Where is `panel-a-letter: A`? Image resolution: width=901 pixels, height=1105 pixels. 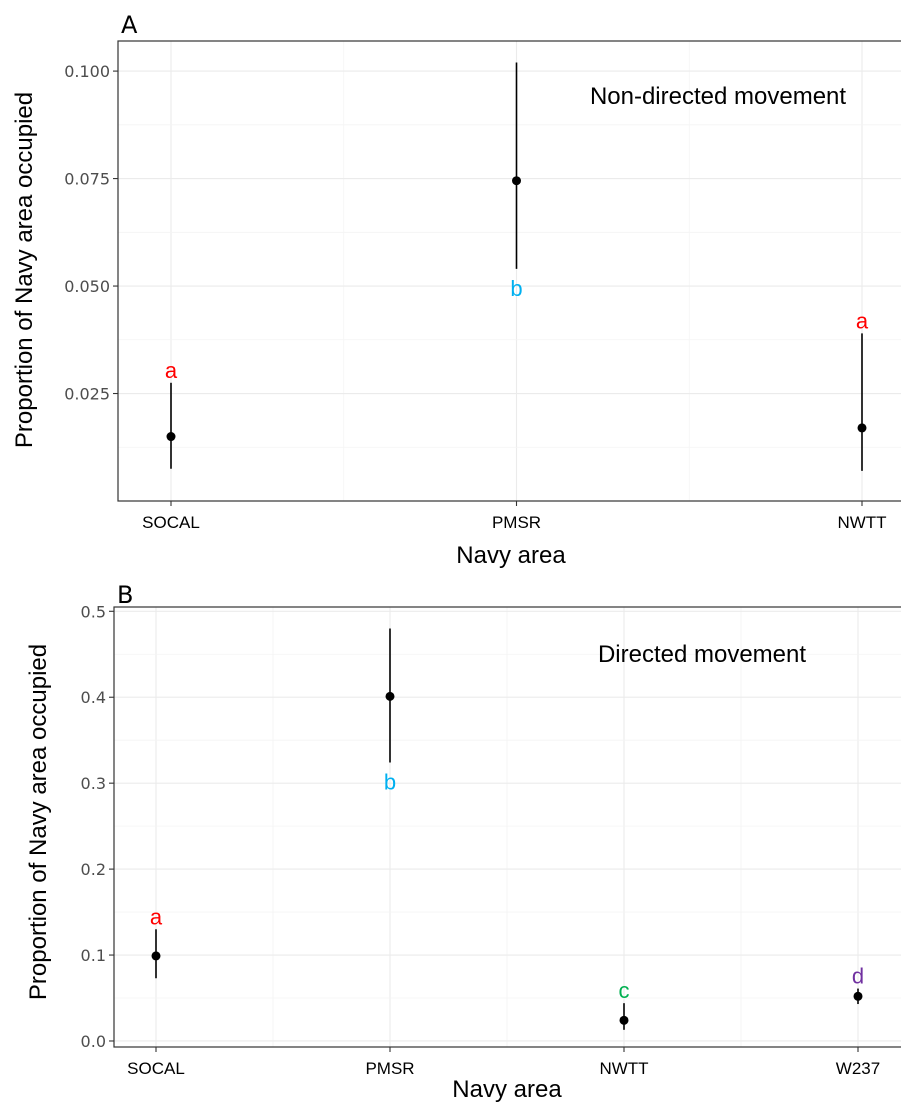
panel-a-letter: A is located at coordinates (129, 25).